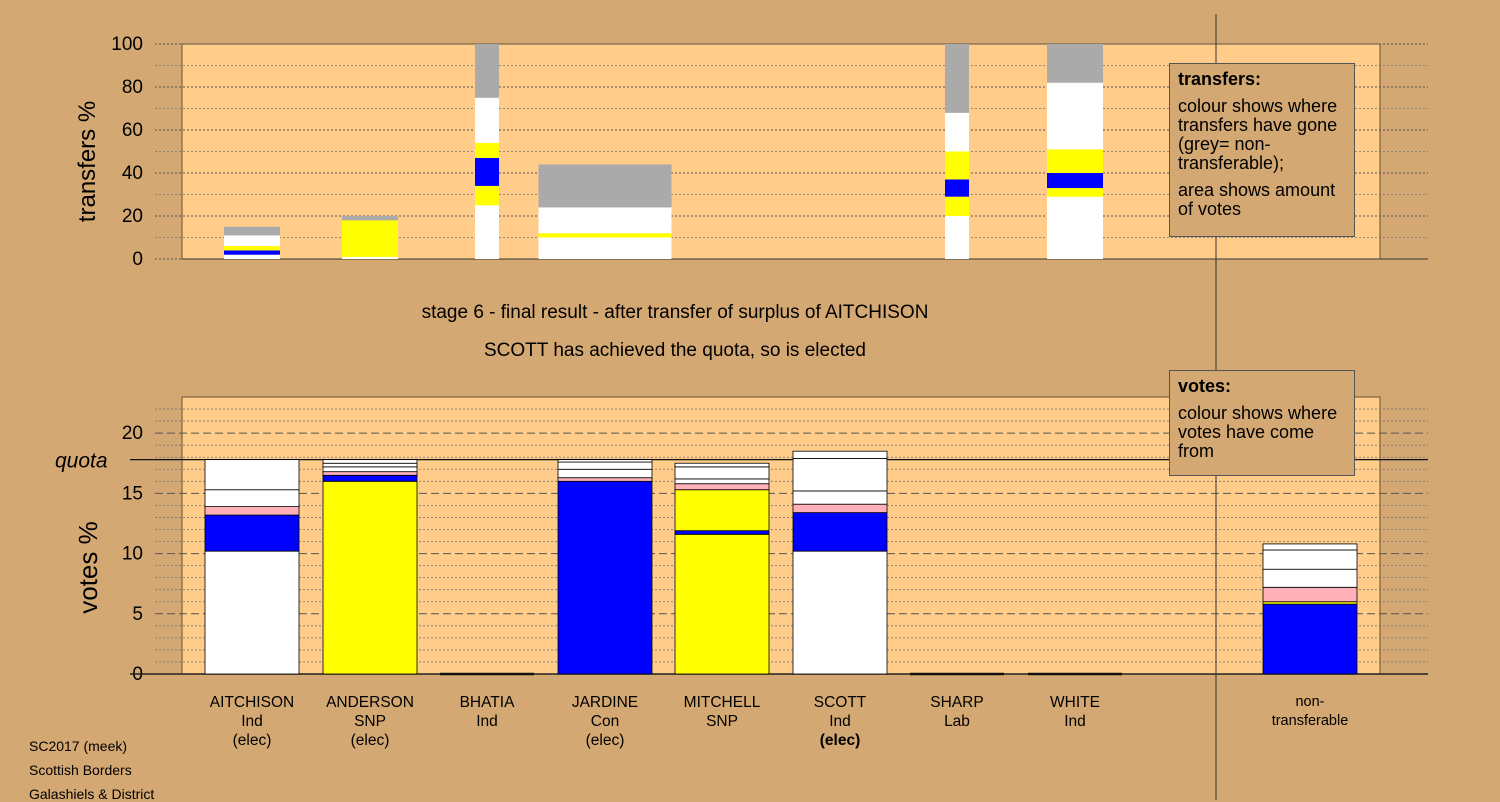 The width and height of the screenshot is (1500, 802). Describe the element at coordinates (957, 721) in the screenshot. I see `candidate-party: Lab` at that location.